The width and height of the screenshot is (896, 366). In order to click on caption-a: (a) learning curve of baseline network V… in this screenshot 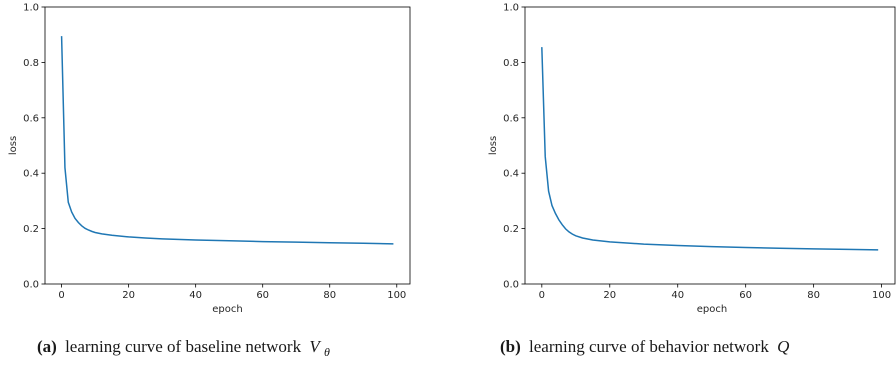, I will do `click(183, 348)`.